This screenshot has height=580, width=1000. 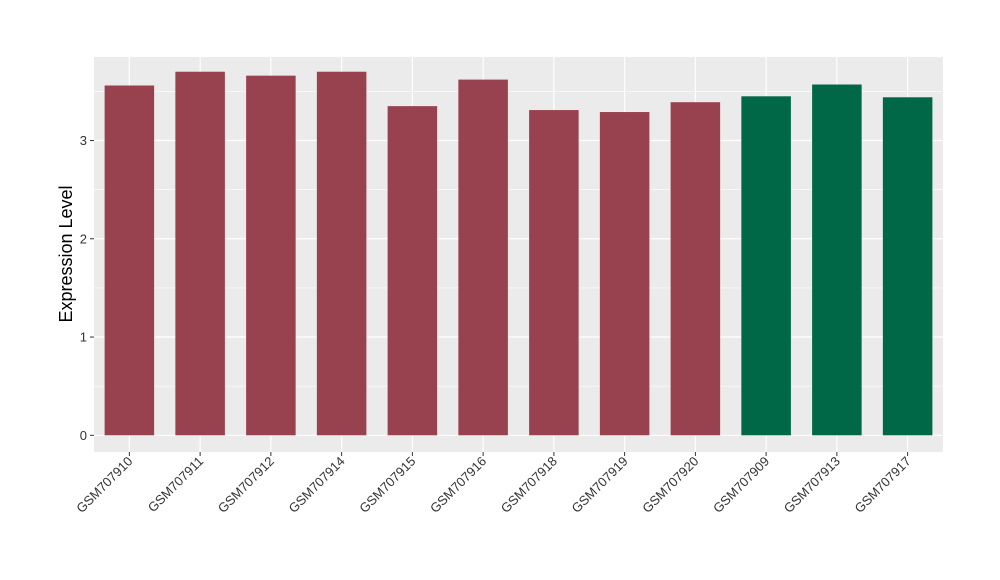 I want to click on x-tick-label: GSM707910, so click(x=104, y=485).